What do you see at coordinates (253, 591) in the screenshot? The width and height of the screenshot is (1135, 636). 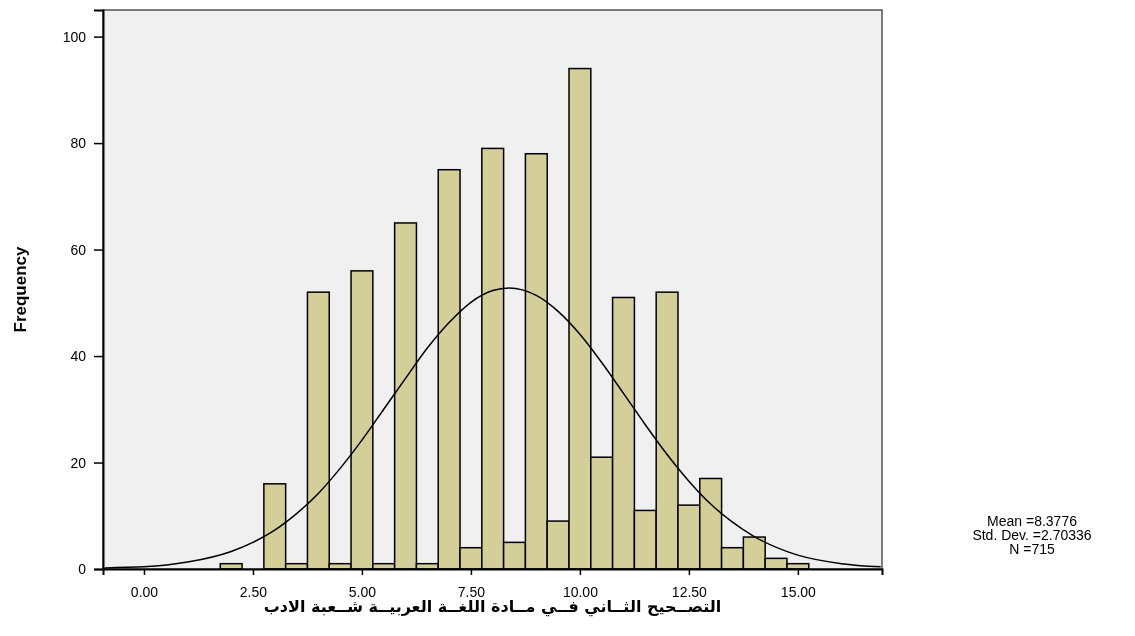 I see `x-tick-label: 2.50` at bounding box center [253, 591].